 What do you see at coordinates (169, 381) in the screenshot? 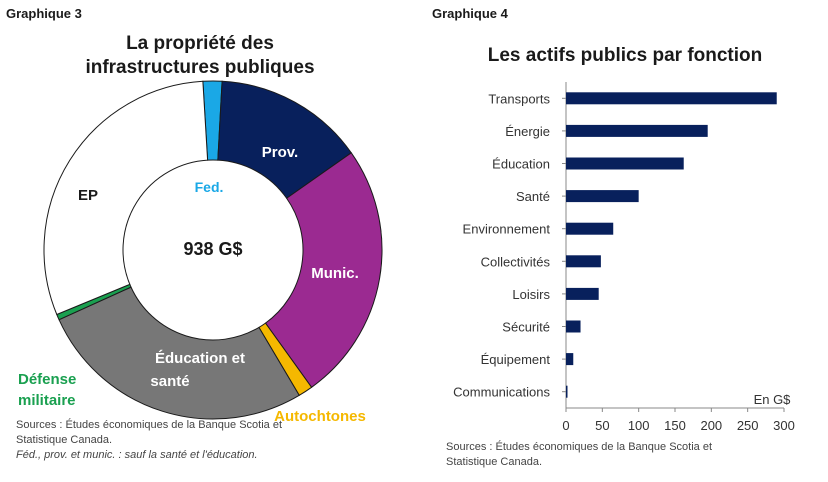
I see `slice-label-education-sante-2: santé` at bounding box center [169, 381].